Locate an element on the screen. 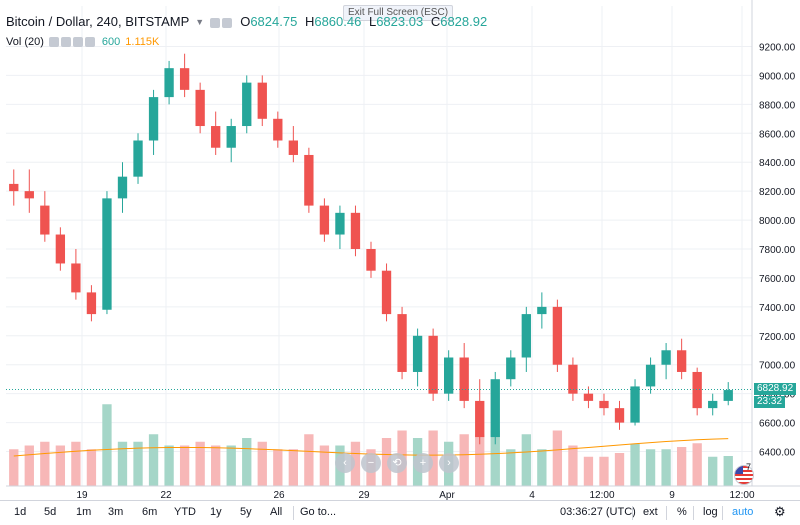 This screenshot has width=800, height=525. zoom-in-icon: + is located at coordinates (423, 463).